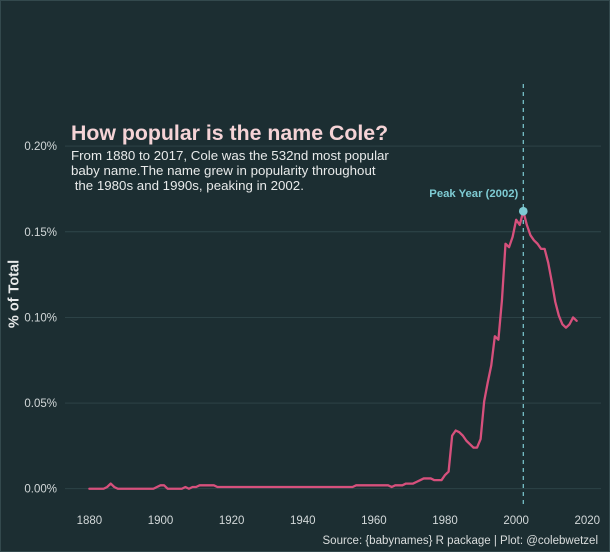 The width and height of the screenshot is (610, 552). Describe the element at coordinates (232, 521) in the screenshot. I see `x-tick-label: 1920` at that location.